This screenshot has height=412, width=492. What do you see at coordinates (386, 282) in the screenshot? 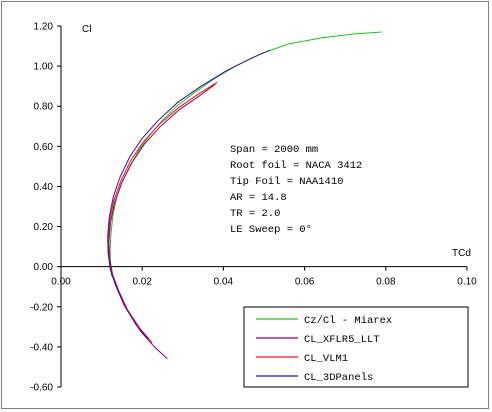
I see `x-tick-label: 0.08` at bounding box center [386, 282].